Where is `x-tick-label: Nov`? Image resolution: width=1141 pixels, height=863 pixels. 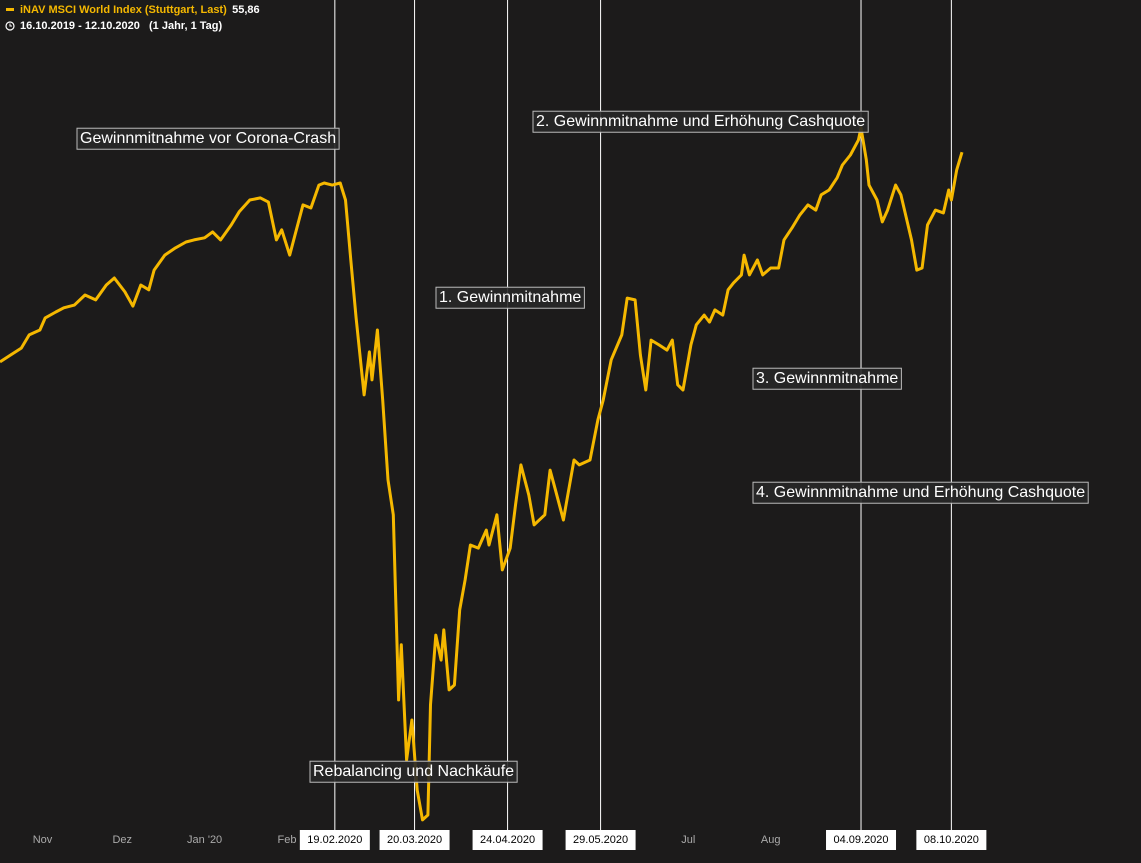 x-tick-label: Nov is located at coordinates (43, 840).